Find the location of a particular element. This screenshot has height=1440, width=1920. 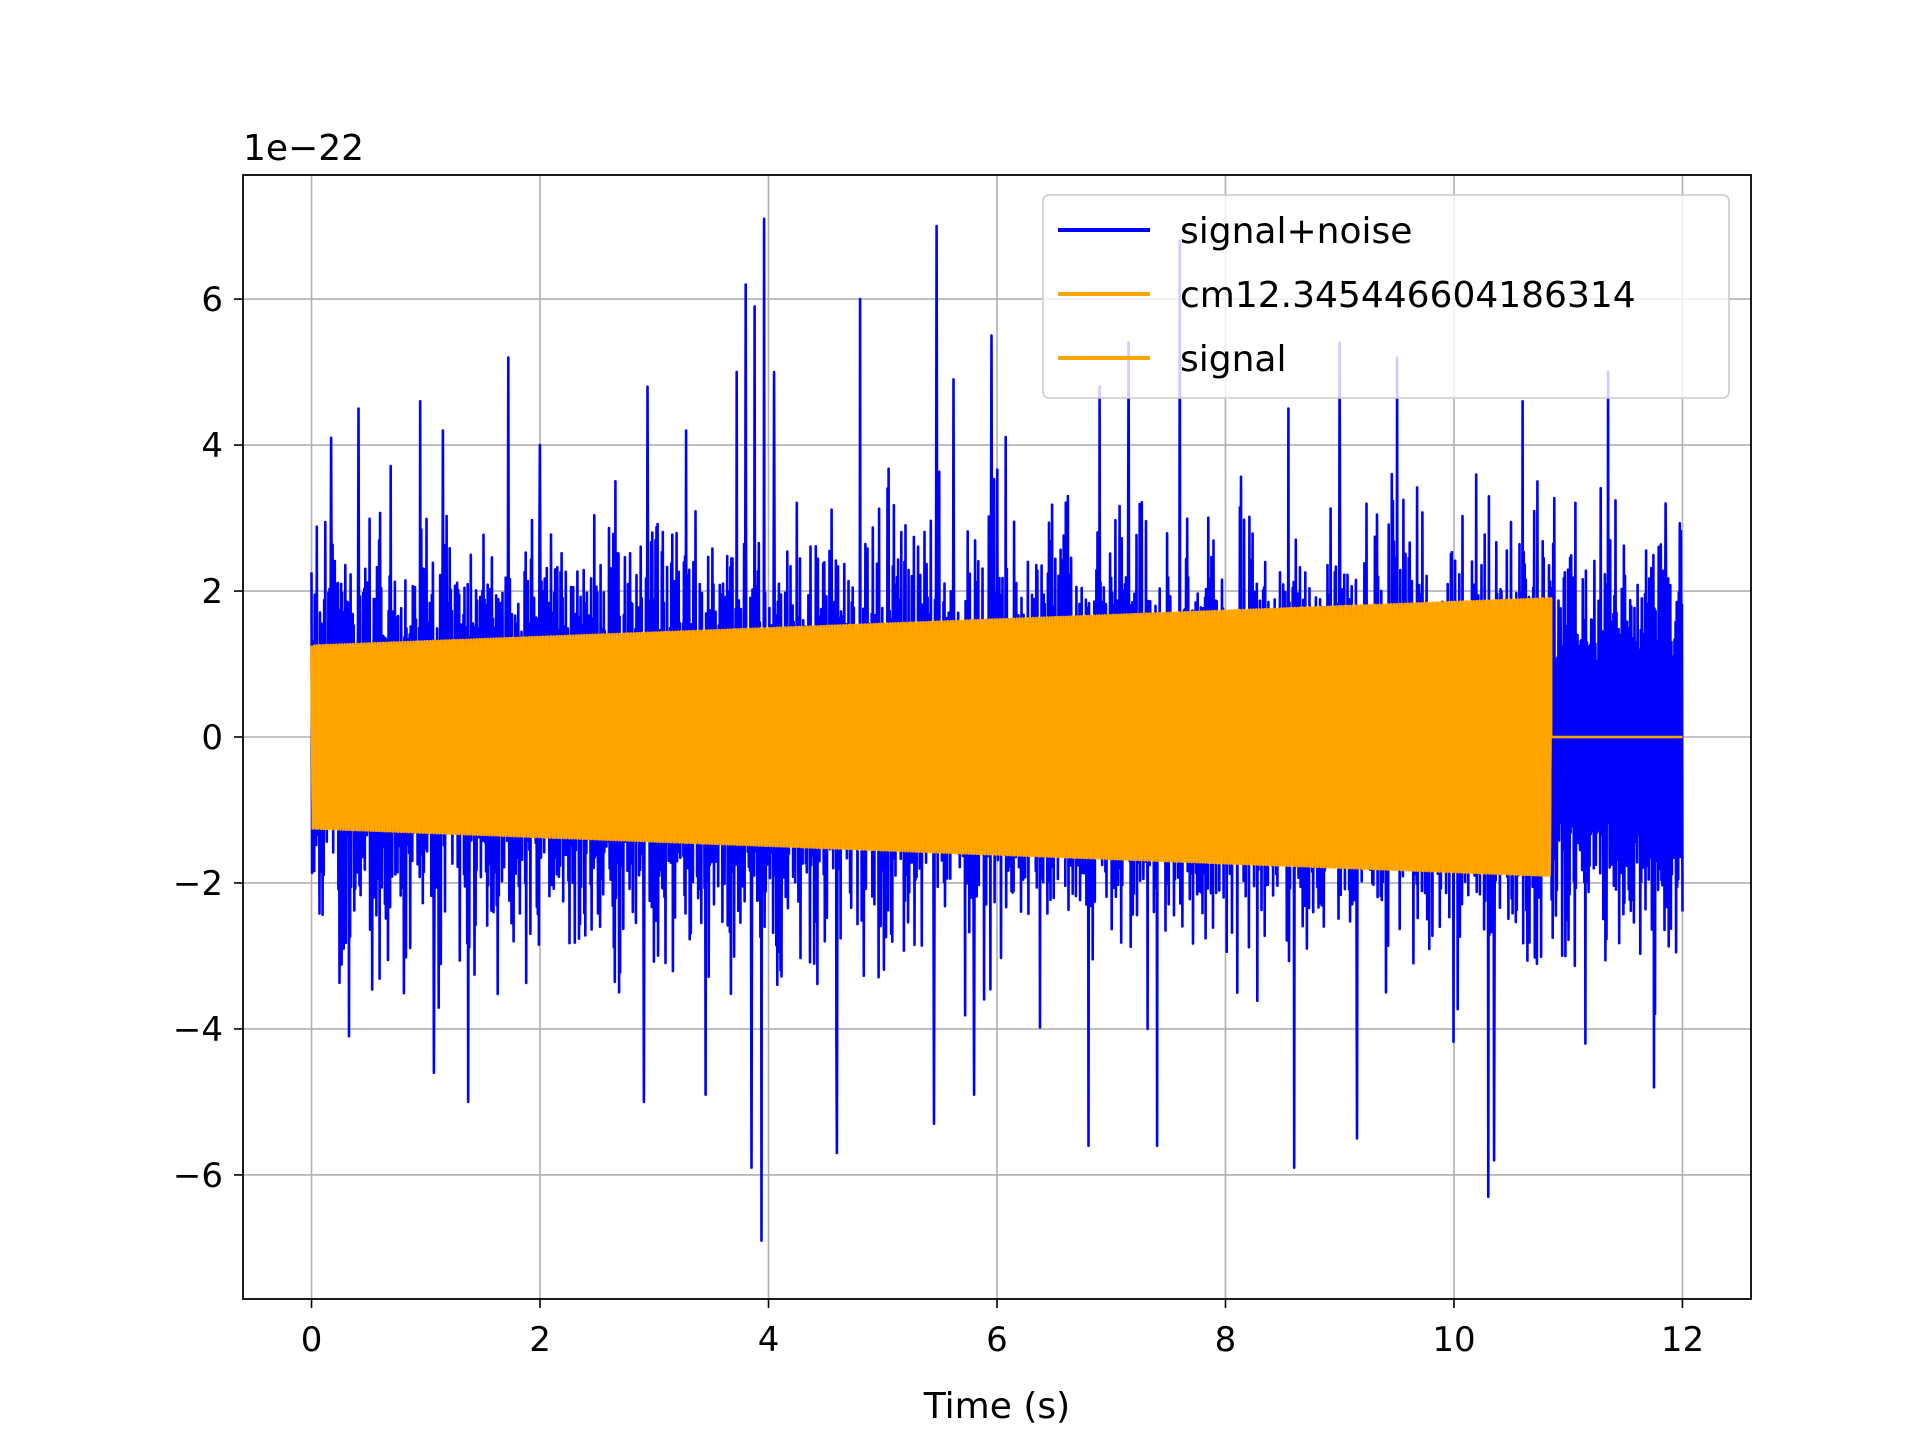

x-tick-label: 2 is located at coordinates (540, 1340).